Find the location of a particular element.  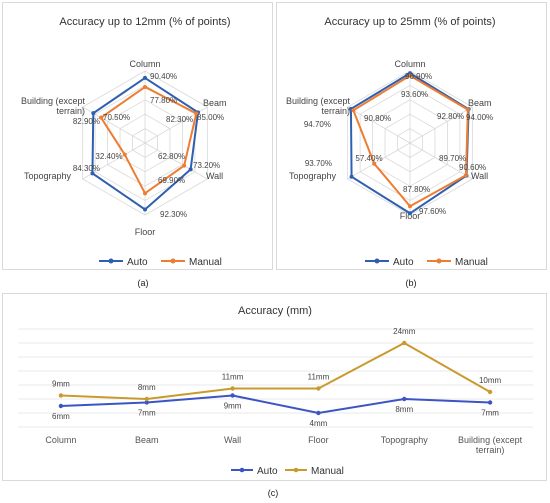

x-tick-label: Beam is located at coordinates (147, 440).